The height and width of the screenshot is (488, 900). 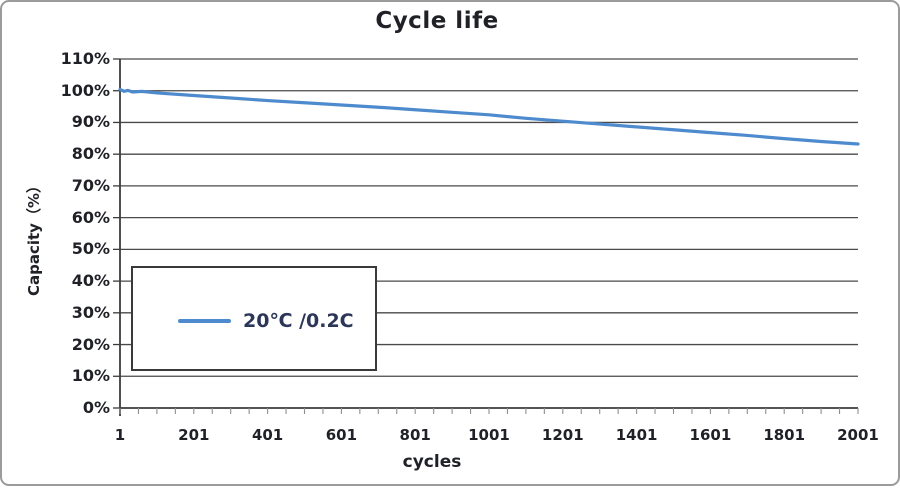 I want to click on legend: 20℃ /0.2C, so click(x=254, y=318).